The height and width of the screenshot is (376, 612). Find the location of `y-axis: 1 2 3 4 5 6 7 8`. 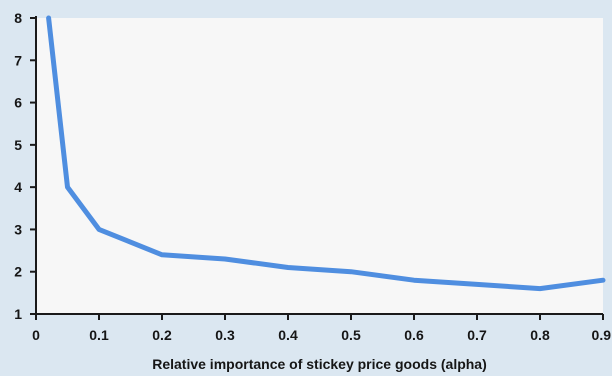

y-axis: 1 2 3 4 5 6 7 8 is located at coordinates (25, 166).